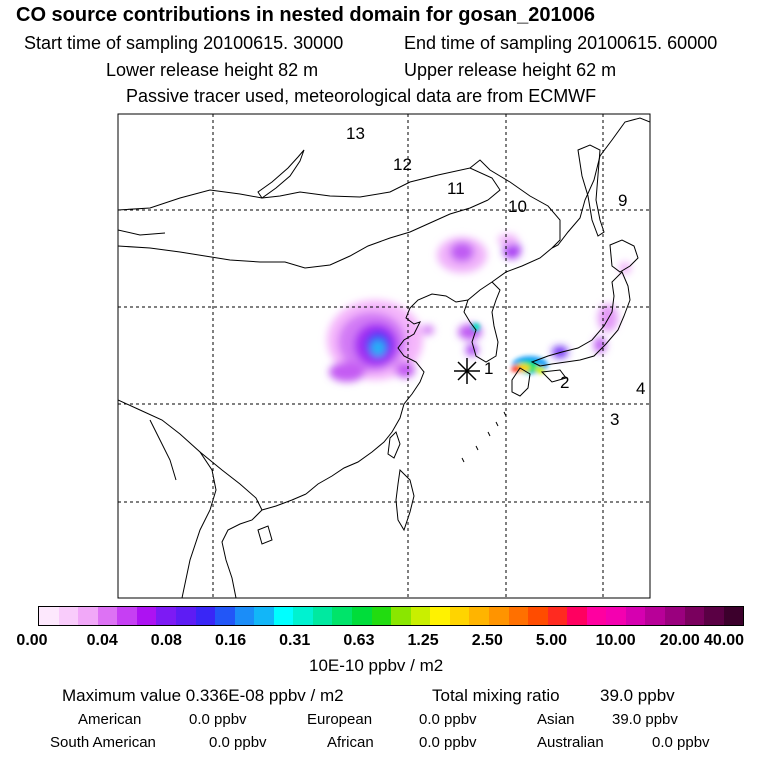  What do you see at coordinates (561, 43) in the screenshot?
I see `end-time-label: End time of sampling 20100615. 60000` at bounding box center [561, 43].